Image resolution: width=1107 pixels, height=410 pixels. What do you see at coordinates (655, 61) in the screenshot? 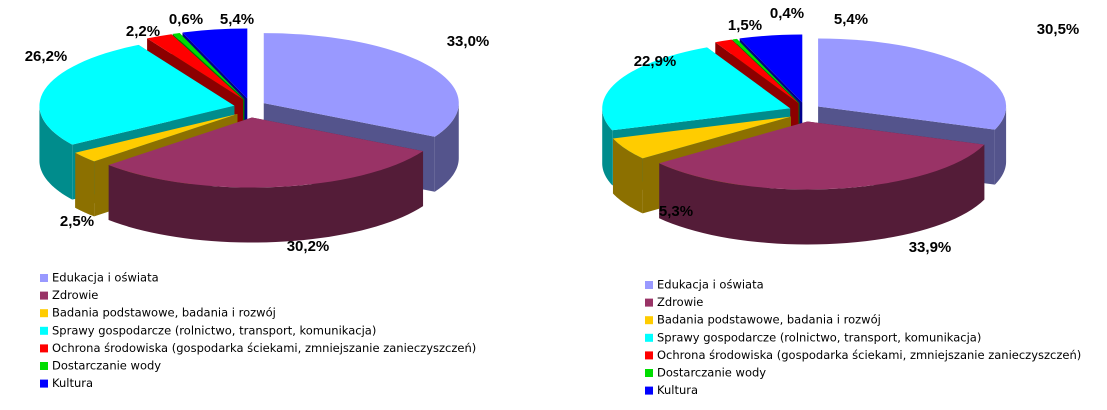
I see `data-label: 22,9%` at bounding box center [655, 61].